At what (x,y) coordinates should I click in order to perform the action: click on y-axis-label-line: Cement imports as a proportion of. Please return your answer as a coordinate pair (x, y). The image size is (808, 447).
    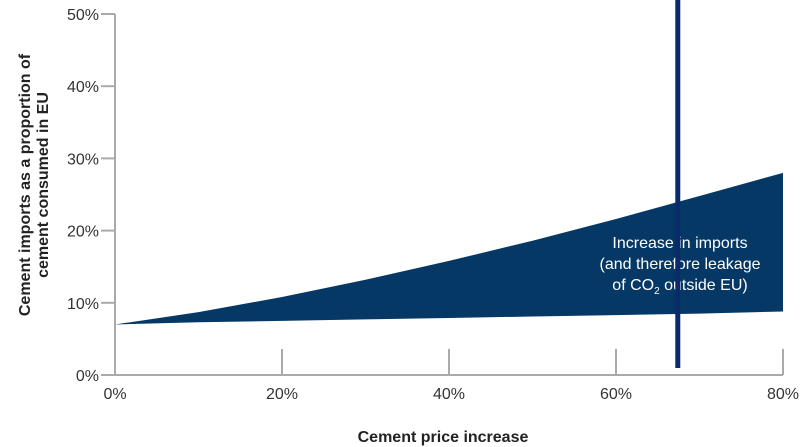
    Looking at the image, I should click on (25, 184).